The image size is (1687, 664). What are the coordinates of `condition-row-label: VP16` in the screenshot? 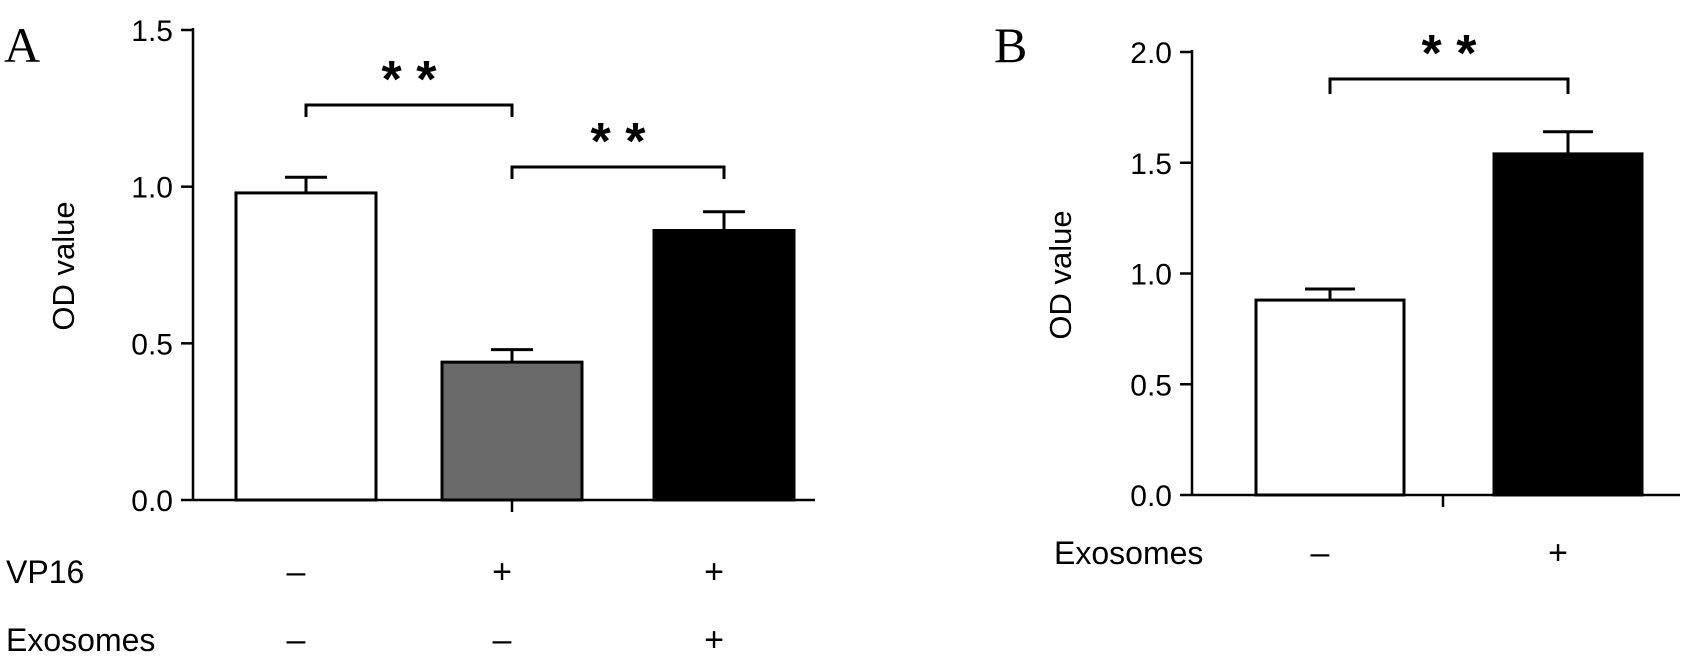 It's located at (45, 572).